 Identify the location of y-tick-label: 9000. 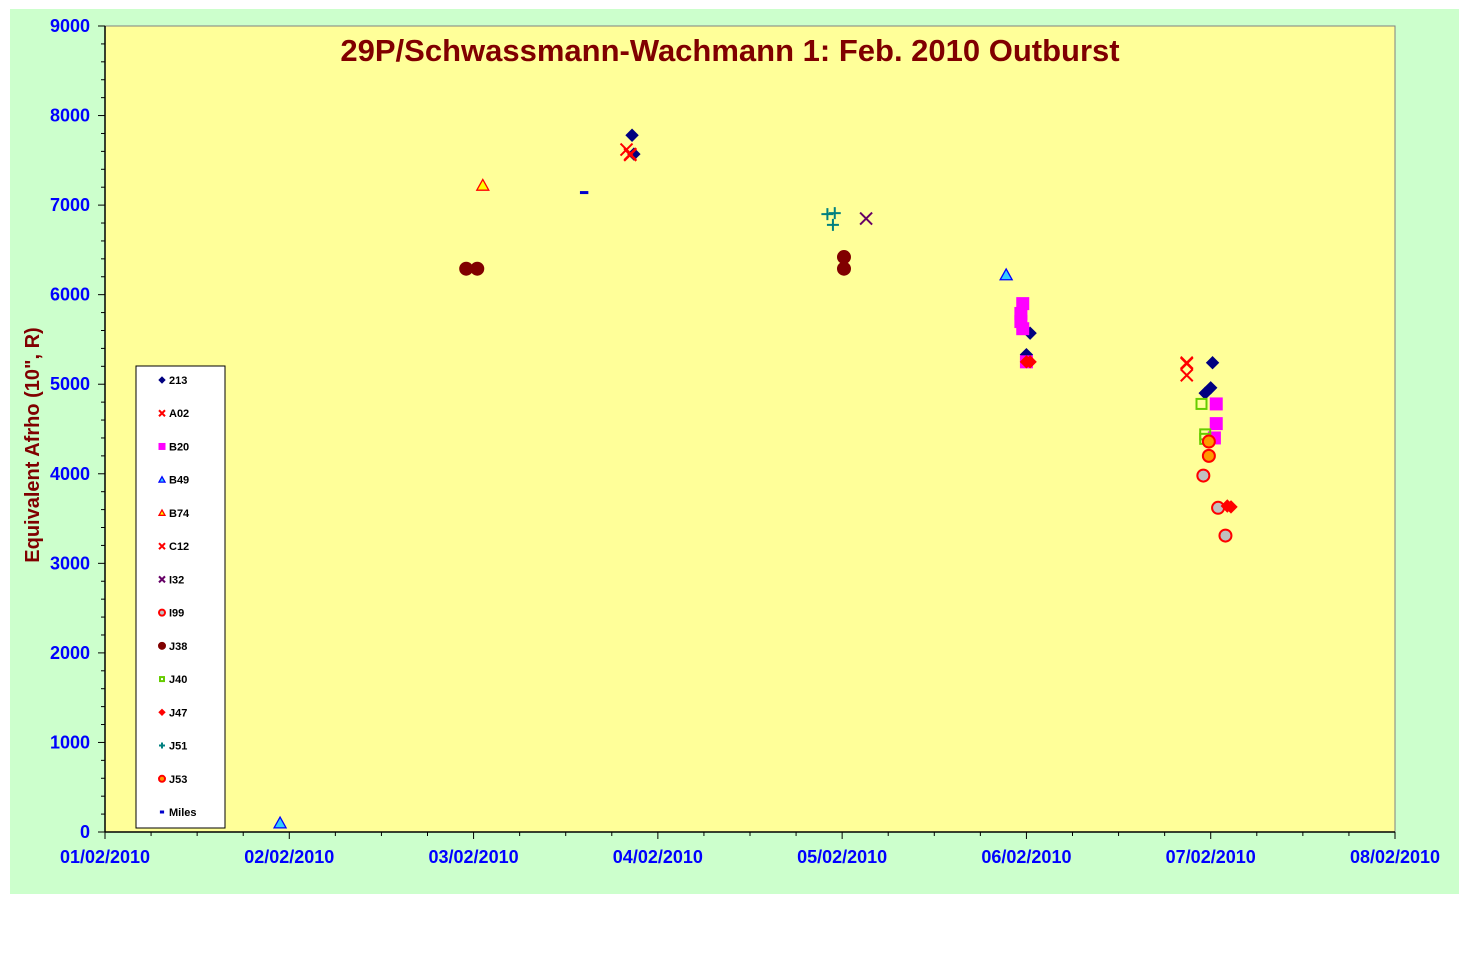
(70, 26).